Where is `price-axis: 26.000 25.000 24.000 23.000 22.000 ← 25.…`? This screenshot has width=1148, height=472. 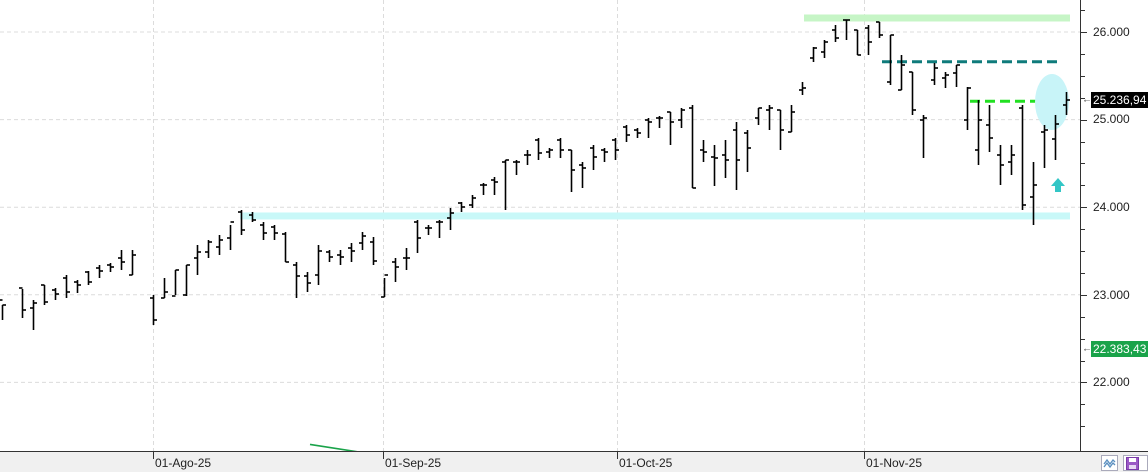 price-axis: 26.000 25.000 24.000 23.000 22.000 ← 25.… is located at coordinates (1114, 226).